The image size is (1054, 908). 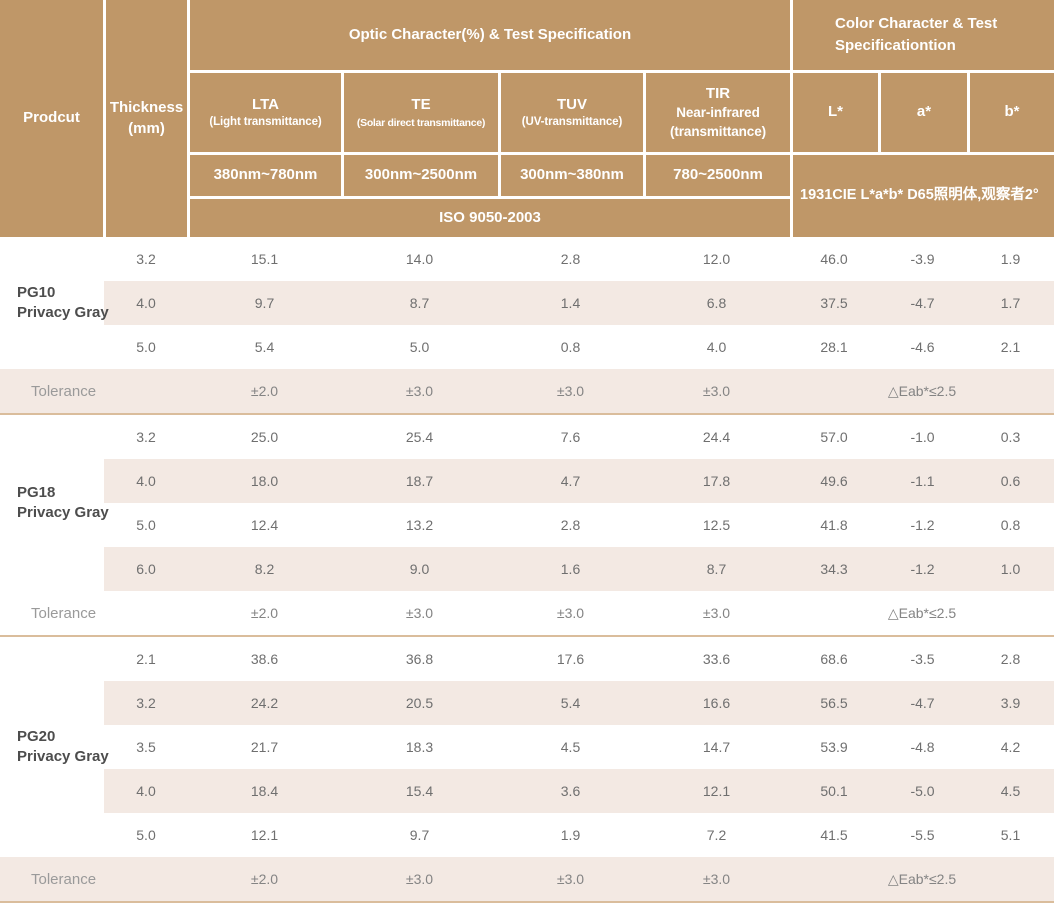 What do you see at coordinates (834, 569) in the screenshot?
I see `value-cell: 34.3` at bounding box center [834, 569].